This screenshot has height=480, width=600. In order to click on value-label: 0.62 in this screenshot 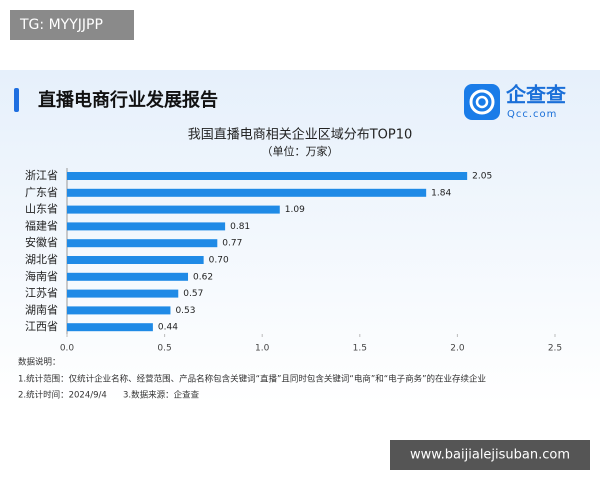, I will do `click(203, 277)`.